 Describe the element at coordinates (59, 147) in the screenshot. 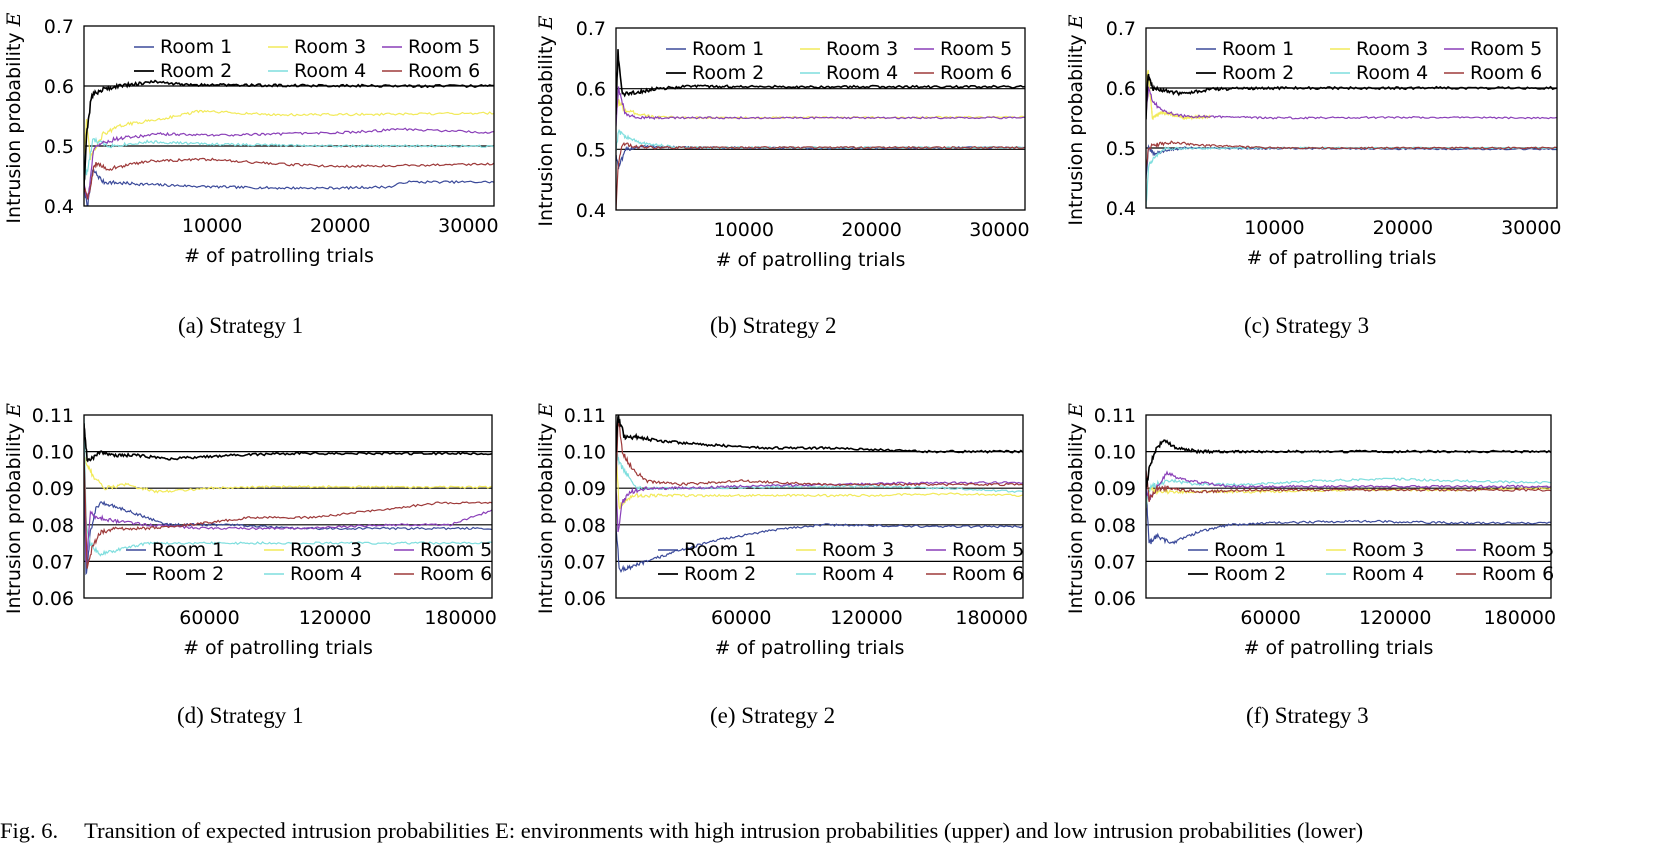

I see `y-tick-label: 0.5` at that location.